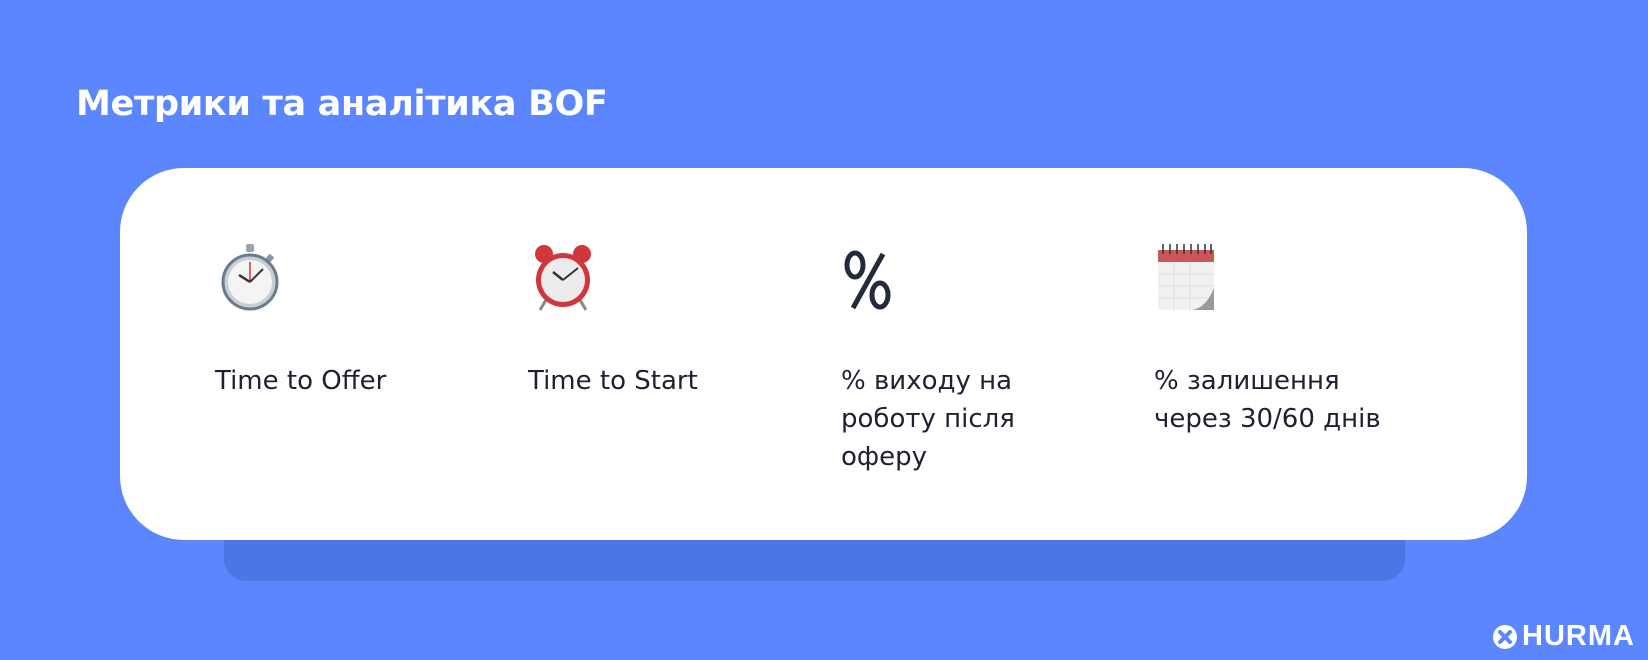 This screenshot has width=1648, height=660. What do you see at coordinates (613, 381) in the screenshot?
I see `metric-label: Time to Start` at bounding box center [613, 381].